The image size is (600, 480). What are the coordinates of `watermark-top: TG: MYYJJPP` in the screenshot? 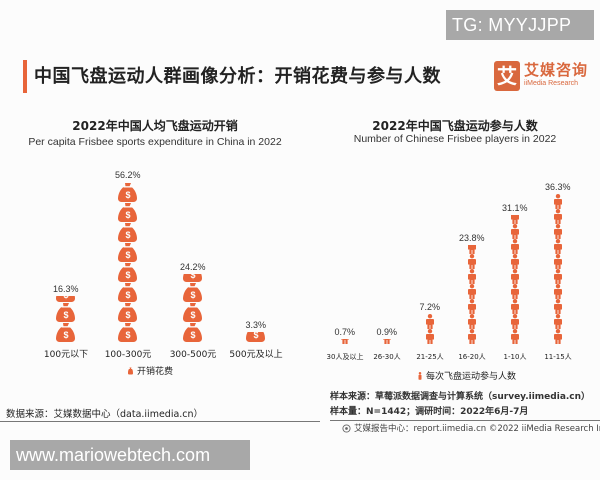 It's located at (520, 25).